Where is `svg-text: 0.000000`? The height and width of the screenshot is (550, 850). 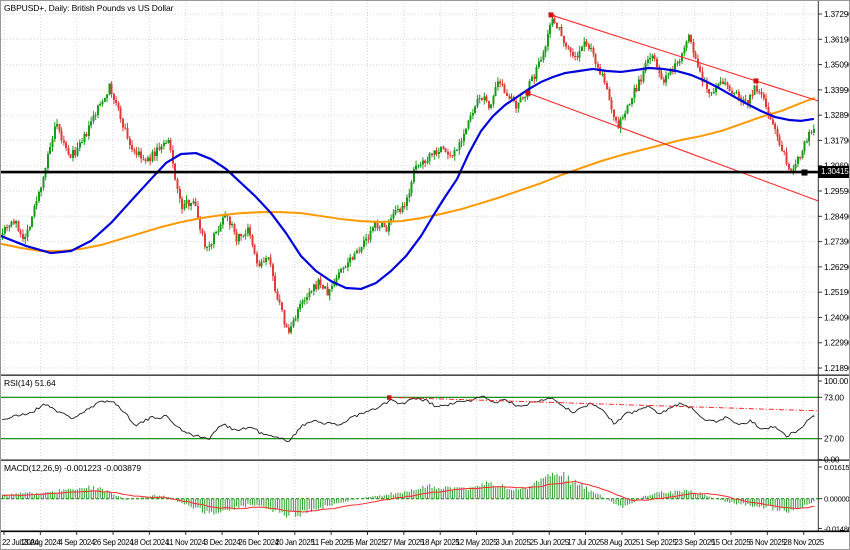
svg-text: 0.000000 is located at coordinates (837, 499).